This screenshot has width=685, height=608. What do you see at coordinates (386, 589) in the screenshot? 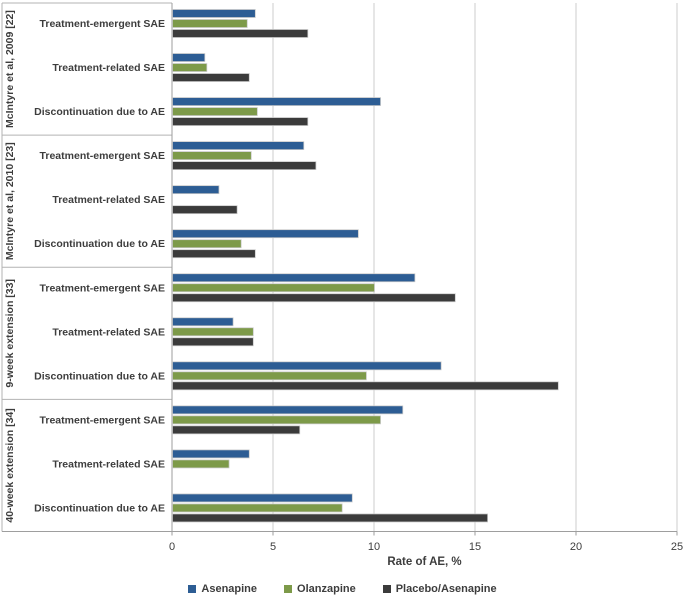
I see `placebo-asenapine-swatch-icon` at bounding box center [386, 589].